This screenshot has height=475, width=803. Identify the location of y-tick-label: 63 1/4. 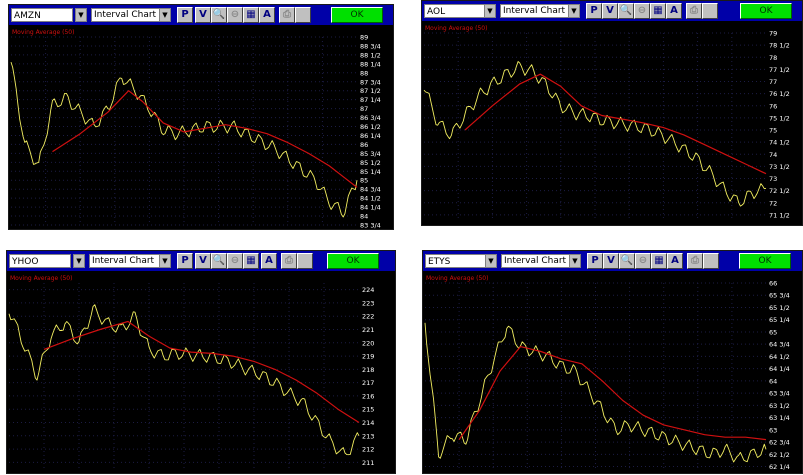
(779, 418).